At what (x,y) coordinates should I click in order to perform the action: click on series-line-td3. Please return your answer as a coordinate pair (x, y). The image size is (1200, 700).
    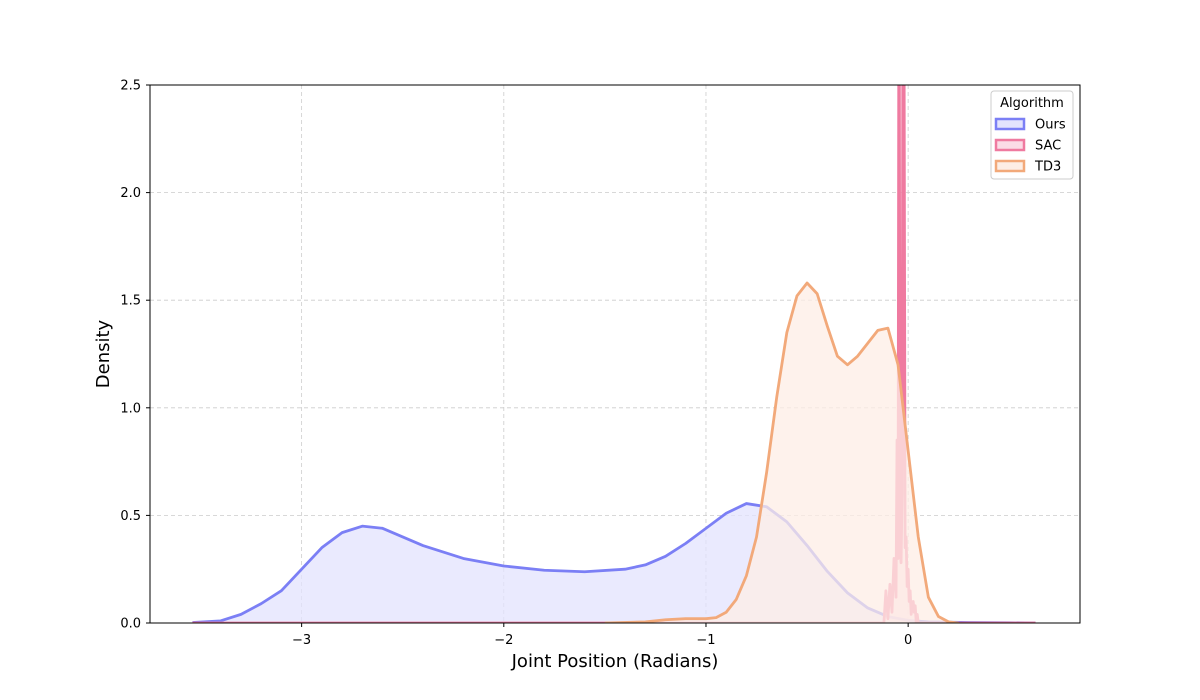
    Looking at the image, I should click on (781, 452).